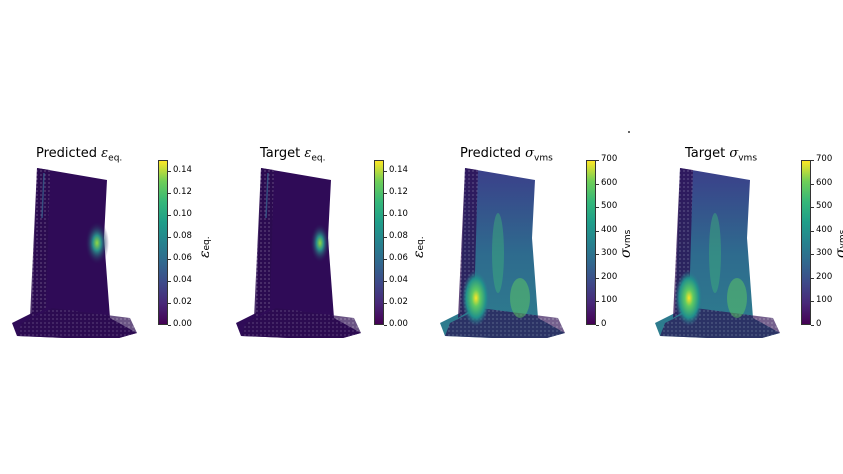  Describe the element at coordinates (721, 155) in the screenshot. I see `panel-title: Target σvms` at that location.